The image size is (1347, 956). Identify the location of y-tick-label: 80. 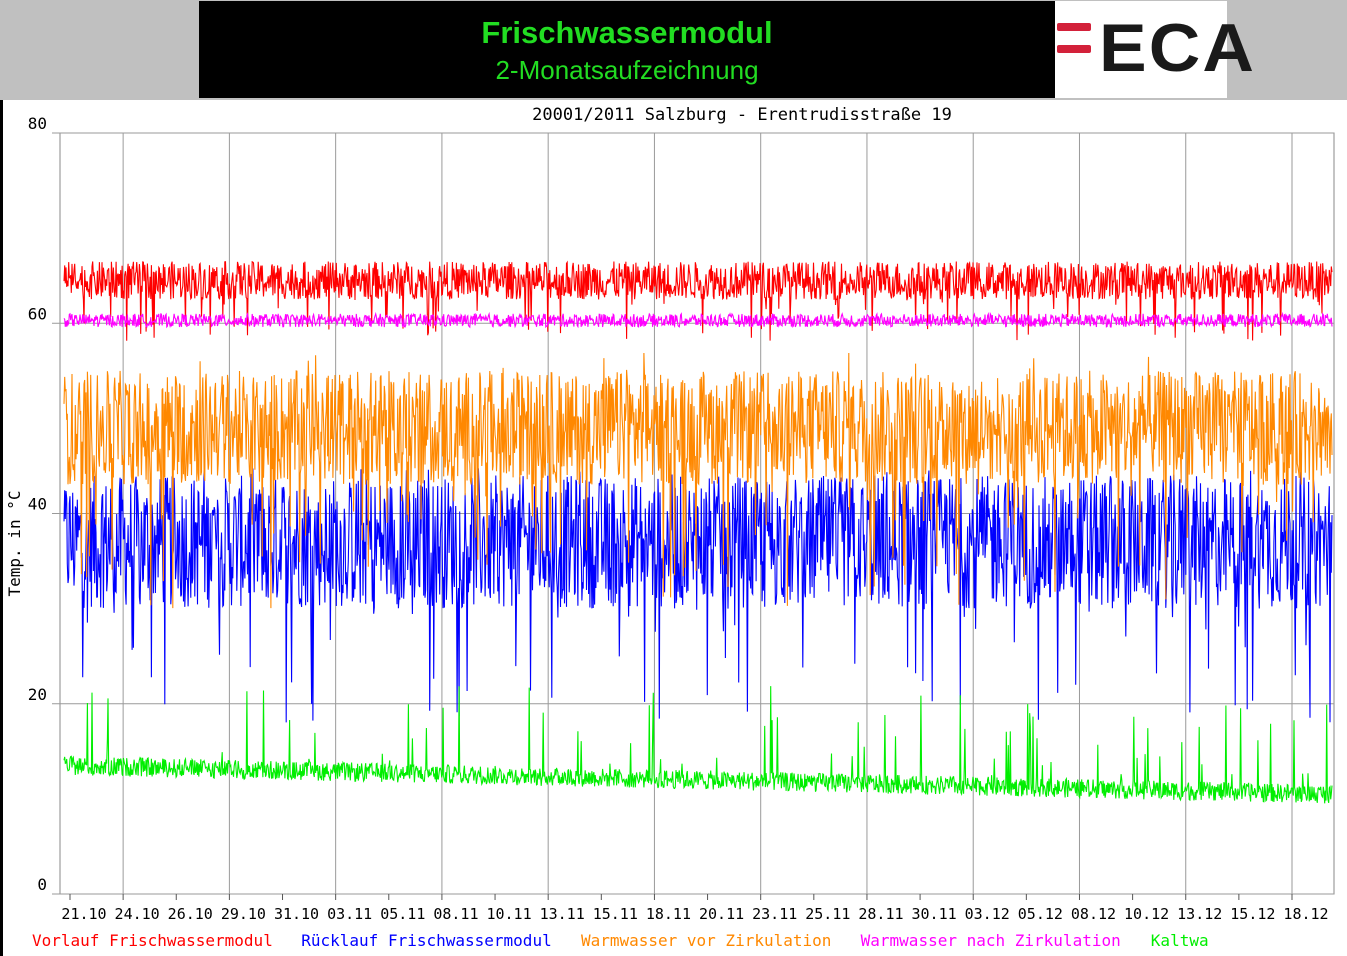
(37, 123).